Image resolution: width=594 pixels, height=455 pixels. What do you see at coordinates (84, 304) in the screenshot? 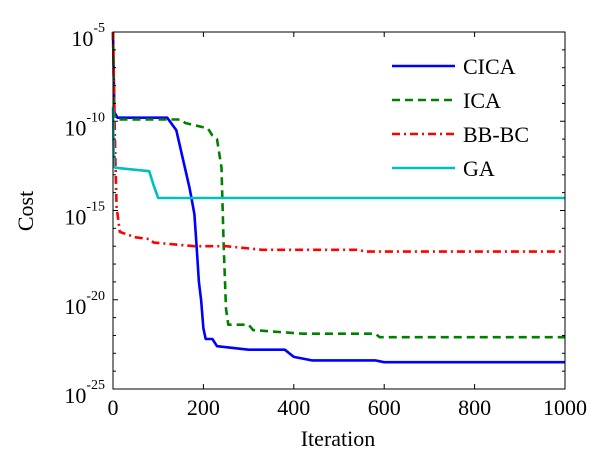
I see `y-tick-label: 10-20` at bounding box center [84, 304].